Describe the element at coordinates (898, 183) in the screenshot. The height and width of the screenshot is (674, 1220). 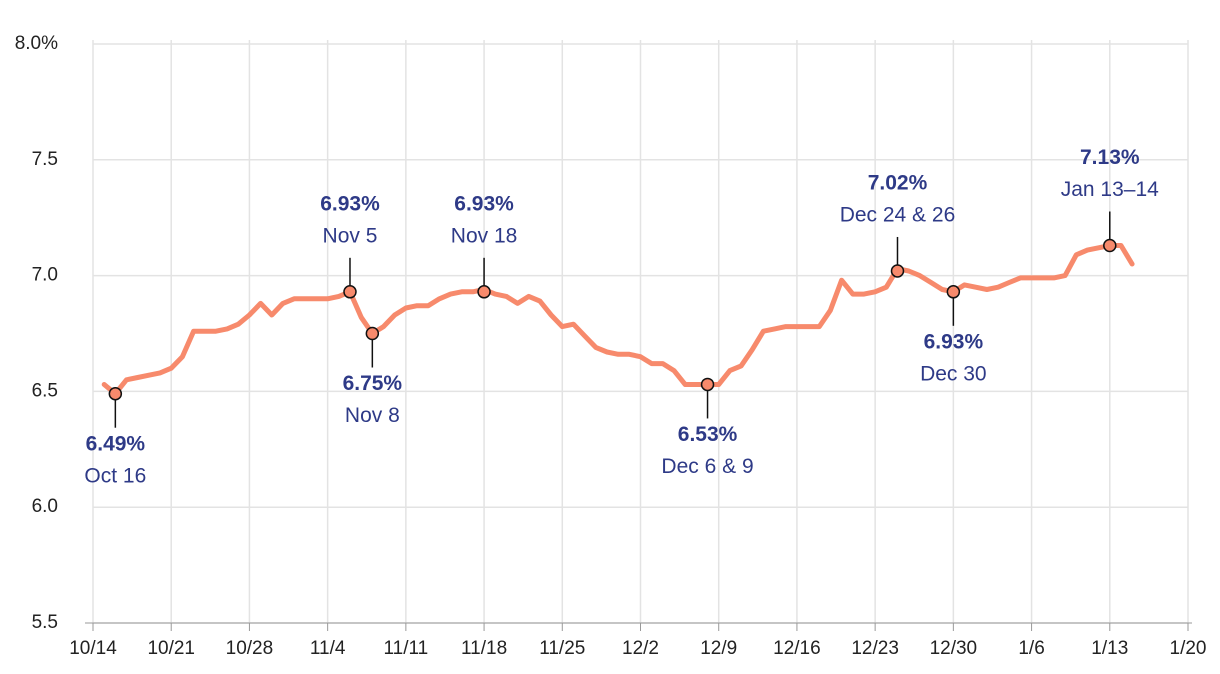
I see `annotation-value: 7.02%` at that location.